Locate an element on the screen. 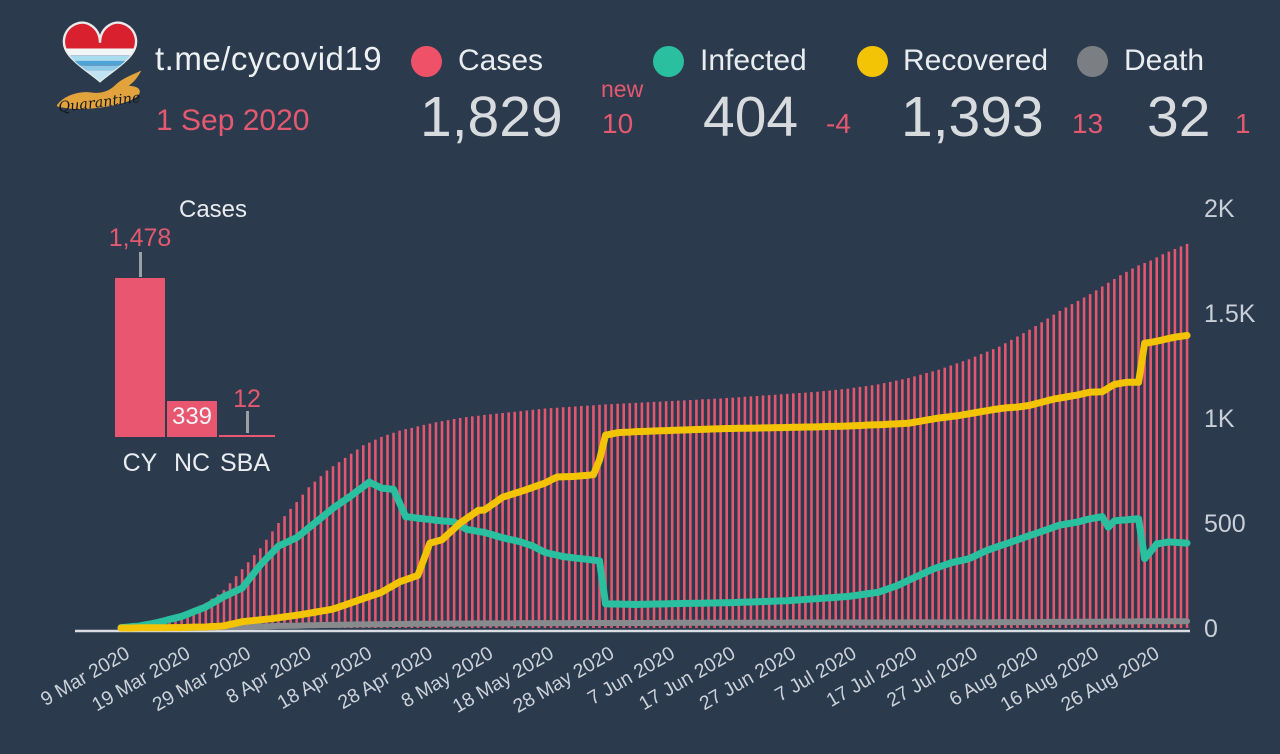 Image resolution: width=1280 pixels, height=754 pixels. logo-graphic: Quarantine is located at coordinates (99, 68).